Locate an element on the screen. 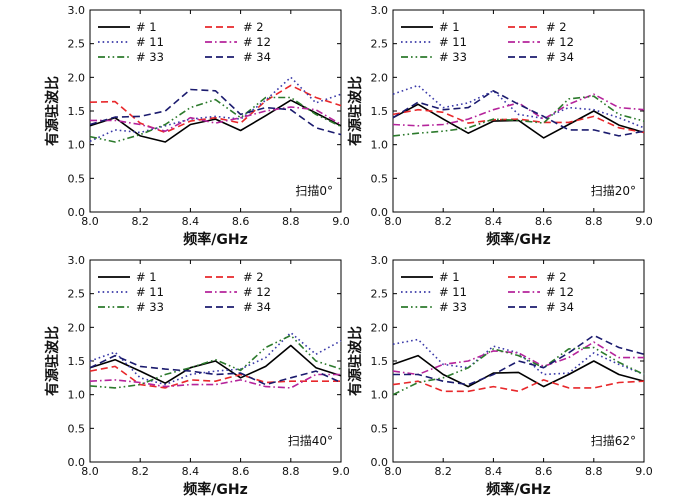  legend-label: # 33 is located at coordinates (453, 57).